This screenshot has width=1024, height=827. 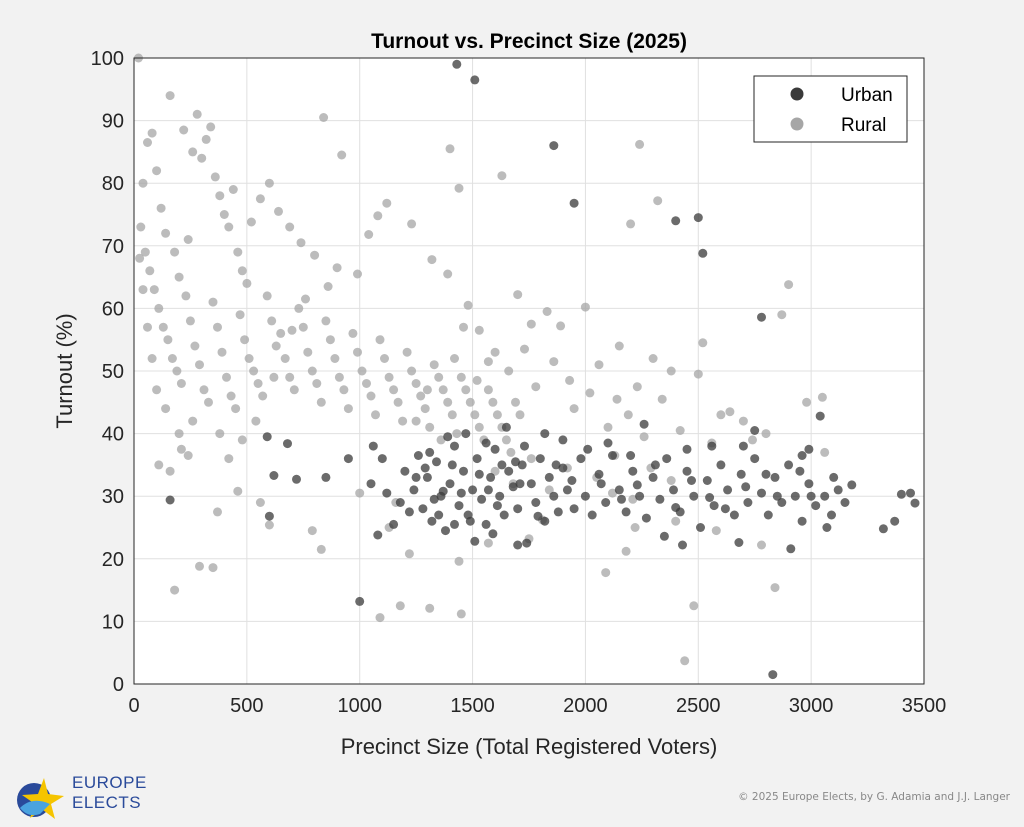 What do you see at coordinates (529, 746) in the screenshot?
I see `x-axis-label: Precinct Size (Total Registered Voters)` at bounding box center [529, 746].